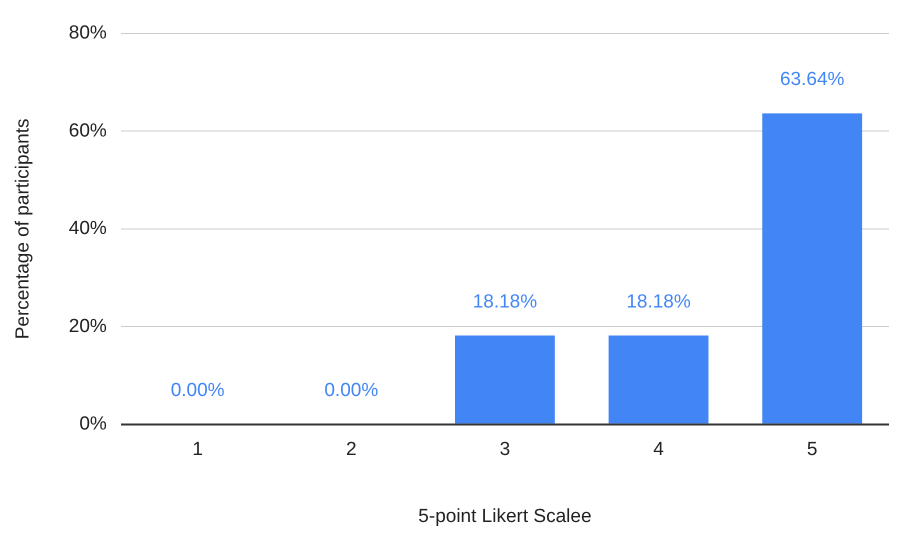 This screenshot has height=540, width=897. What do you see at coordinates (87, 326) in the screenshot?
I see `y-tick-label: 20%` at bounding box center [87, 326].